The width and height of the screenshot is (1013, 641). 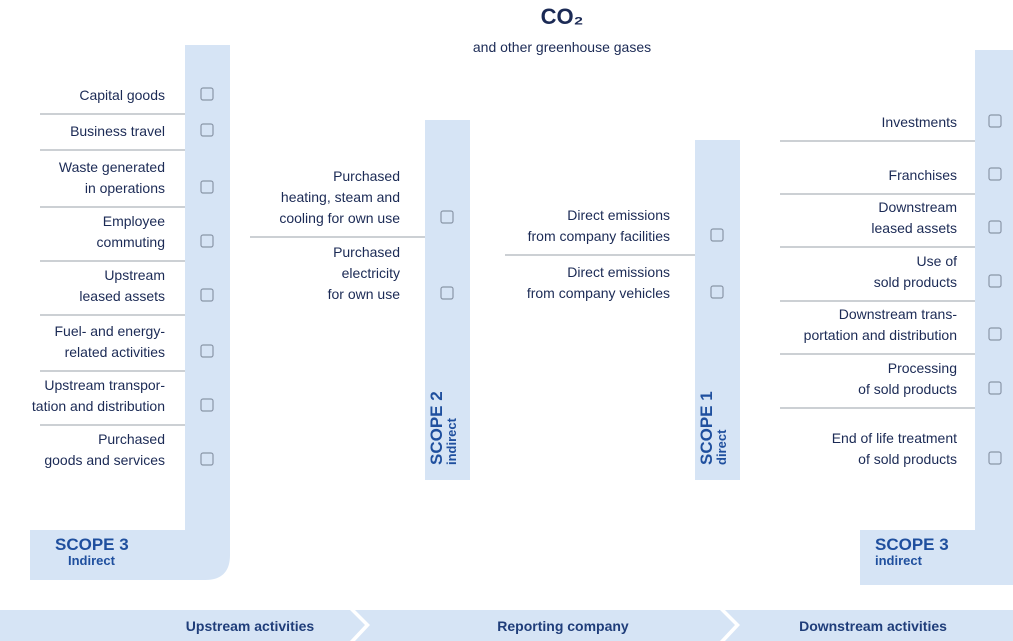 I want to click on item-label: Fuel- and energy-, so click(x=109, y=331).